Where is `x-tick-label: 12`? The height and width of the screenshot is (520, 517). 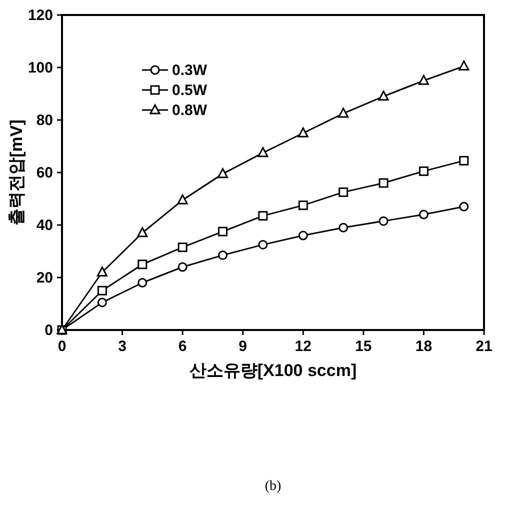
x-tick-label: 12 is located at coordinates (303, 346).